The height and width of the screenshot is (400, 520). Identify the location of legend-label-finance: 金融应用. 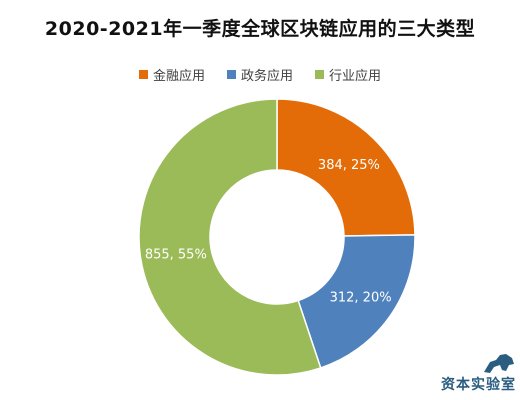
(178, 76).